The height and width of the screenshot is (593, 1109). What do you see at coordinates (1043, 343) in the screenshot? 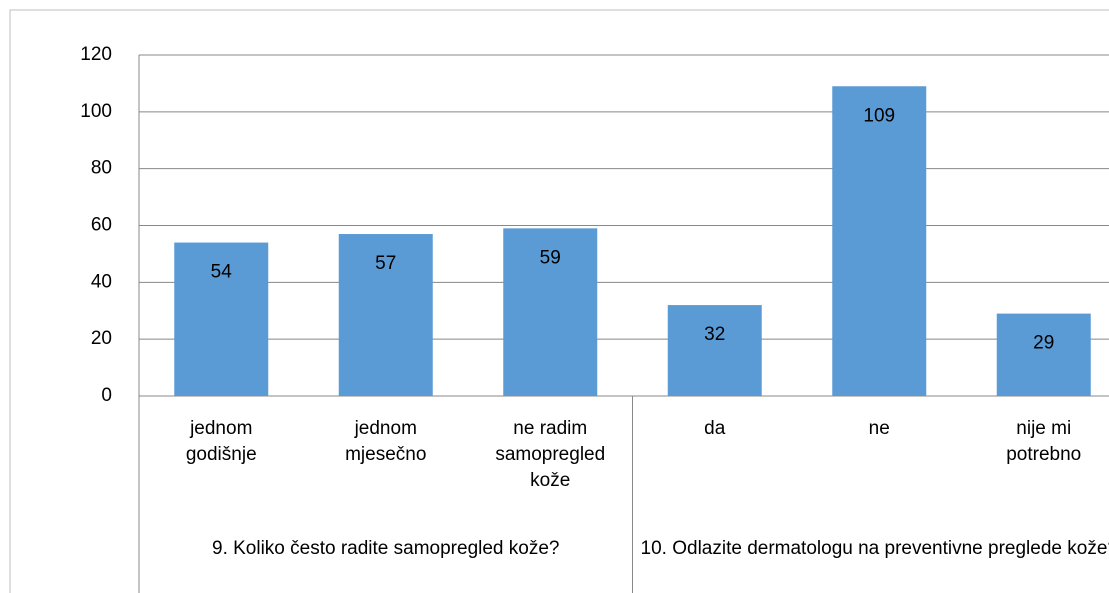
I see `data-label: 29` at bounding box center [1043, 343].